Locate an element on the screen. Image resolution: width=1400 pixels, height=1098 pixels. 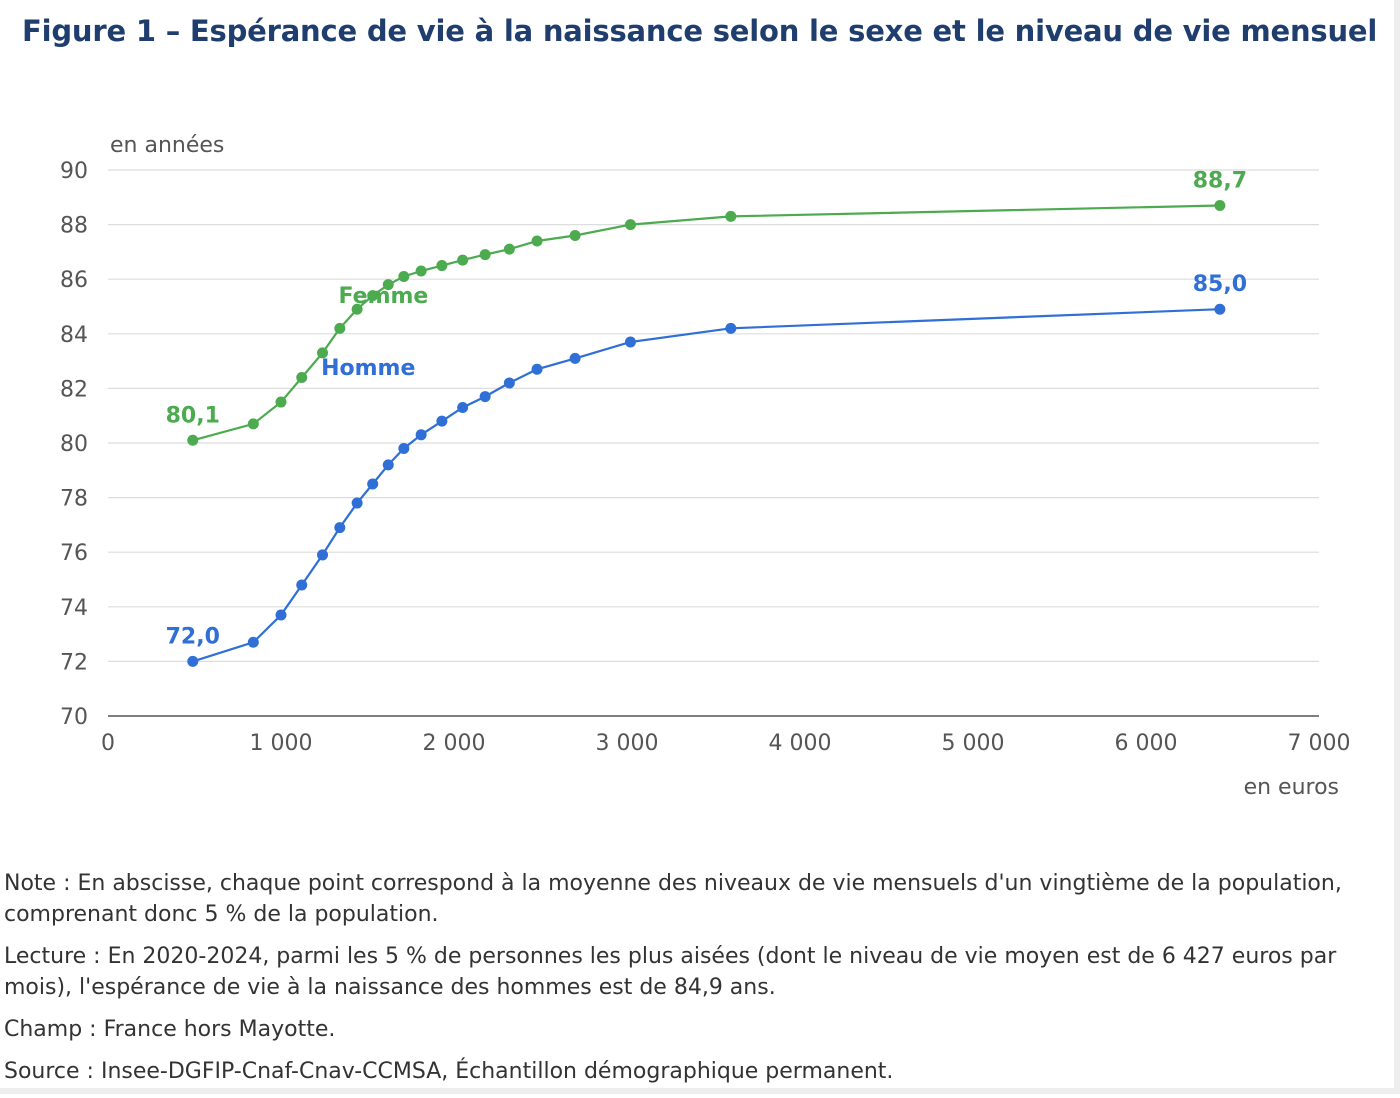
data-label-first-femme: 80,1 is located at coordinates (193, 415).